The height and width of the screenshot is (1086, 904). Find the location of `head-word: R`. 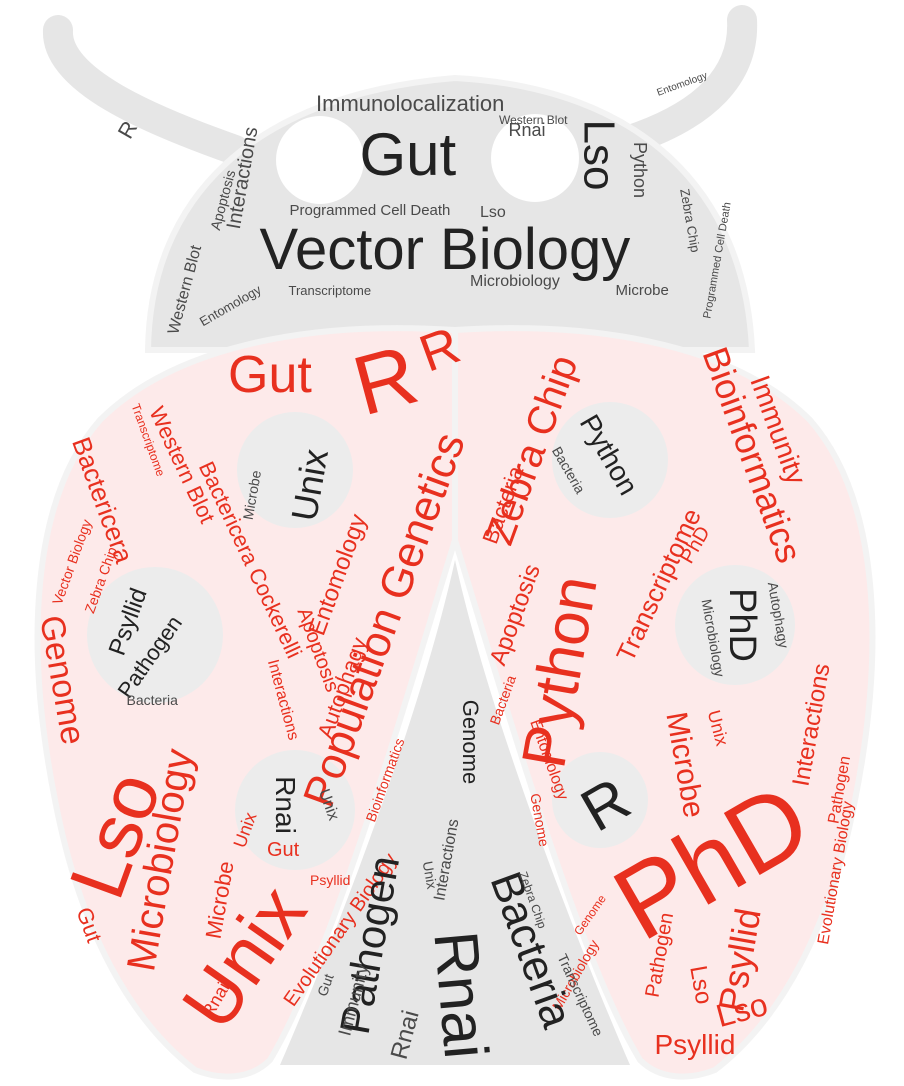

head-word: R is located at coordinates (127, 129).